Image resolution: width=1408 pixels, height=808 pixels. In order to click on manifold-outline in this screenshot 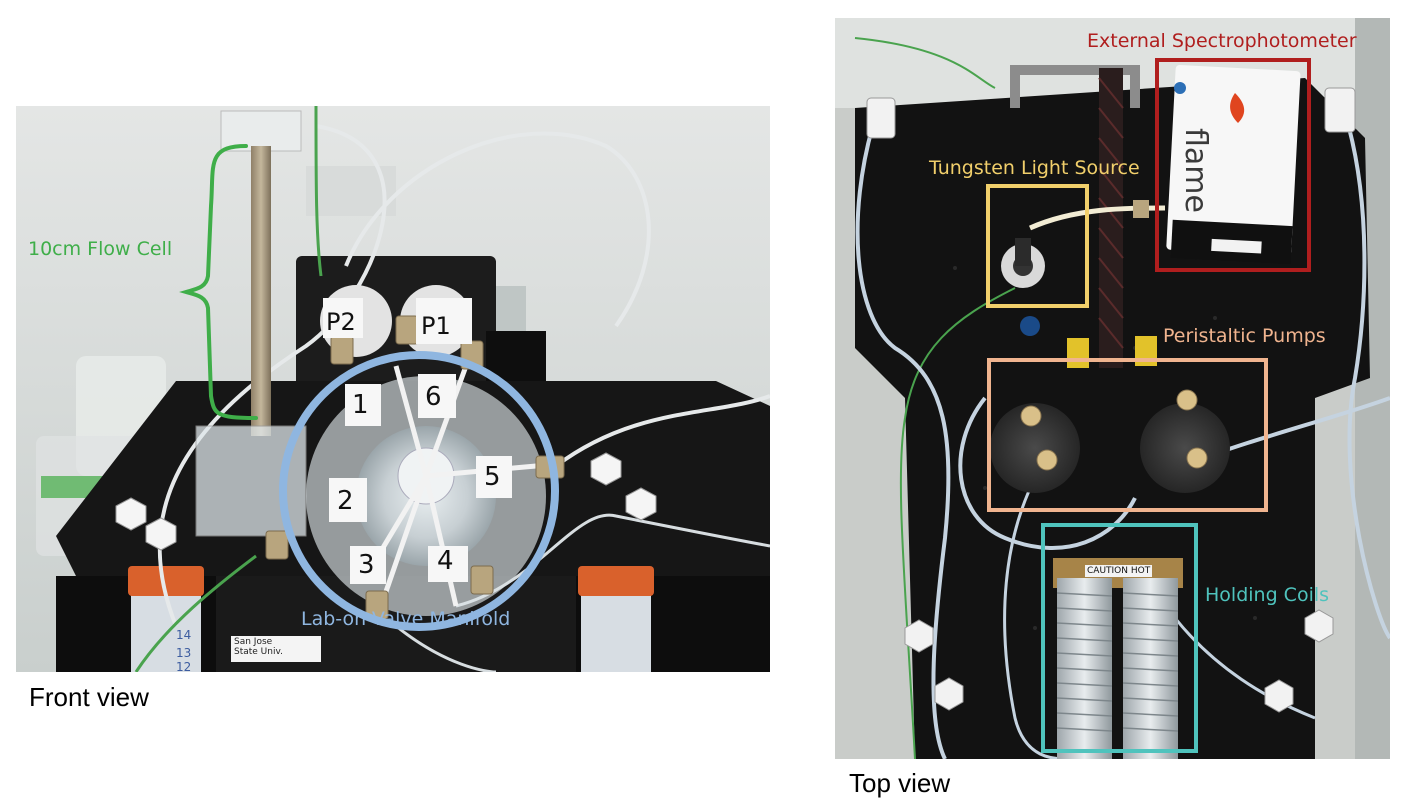, I will do `click(419, 491)`.